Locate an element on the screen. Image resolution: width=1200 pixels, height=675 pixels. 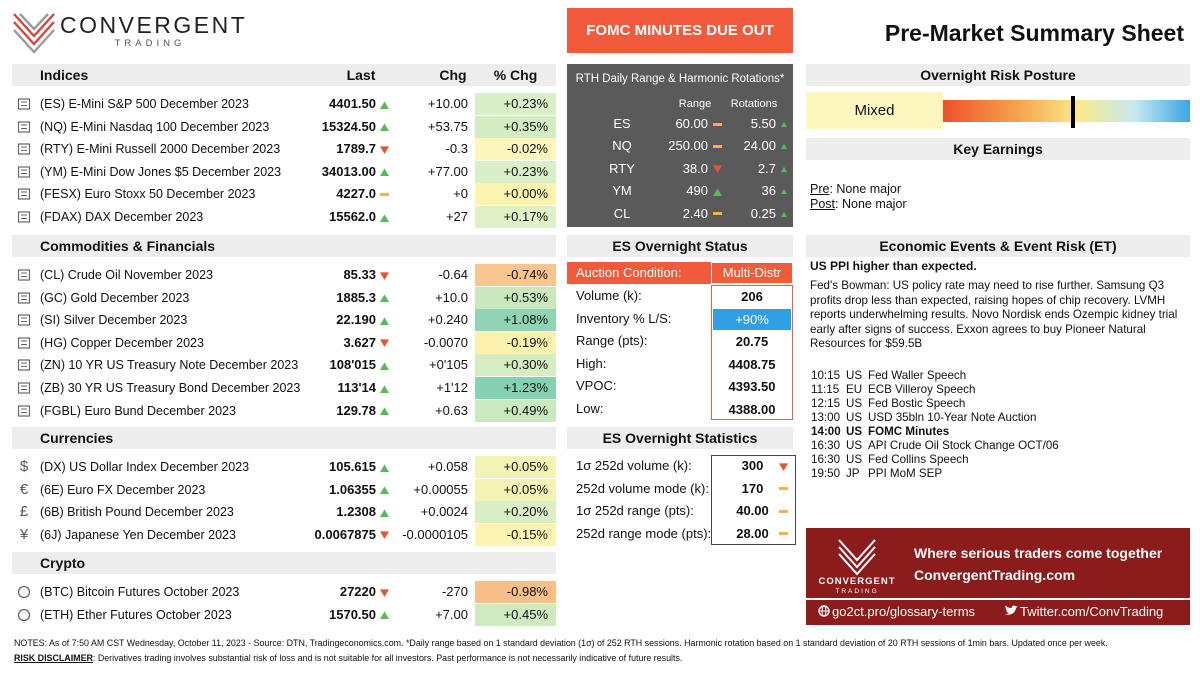
rth-range: 60.00 is located at coordinates (691, 123).